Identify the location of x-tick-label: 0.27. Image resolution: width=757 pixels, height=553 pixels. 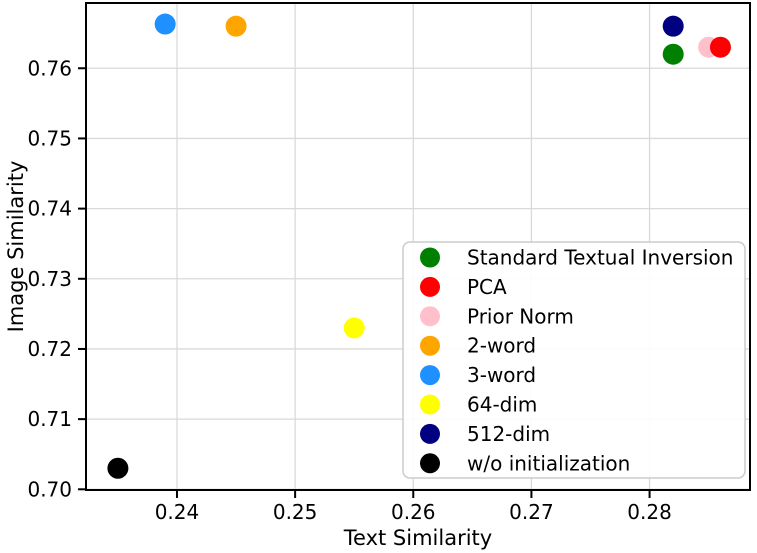
(531, 512).